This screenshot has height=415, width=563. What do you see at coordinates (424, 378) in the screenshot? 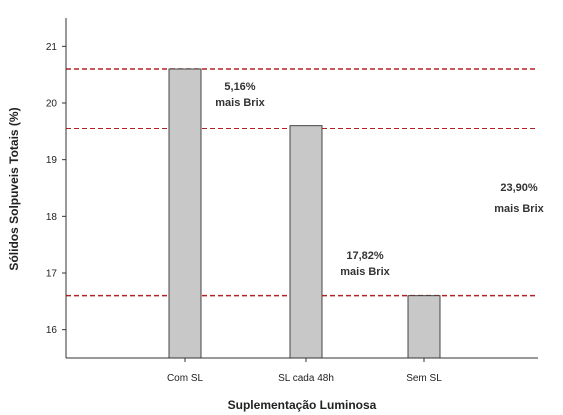
I see `x-tick-label: Sem SL` at bounding box center [424, 378].